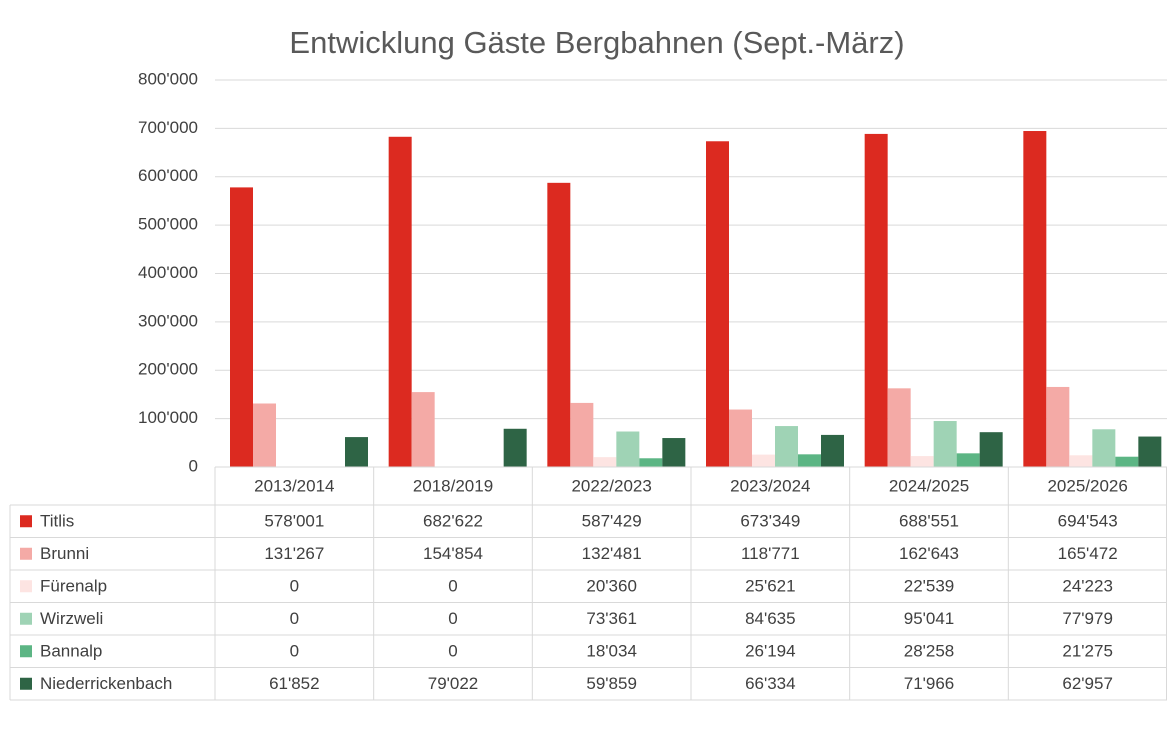 The height and width of the screenshot is (735, 1167). I want to click on x-tick-label: 2025/2026, so click(1087, 485).